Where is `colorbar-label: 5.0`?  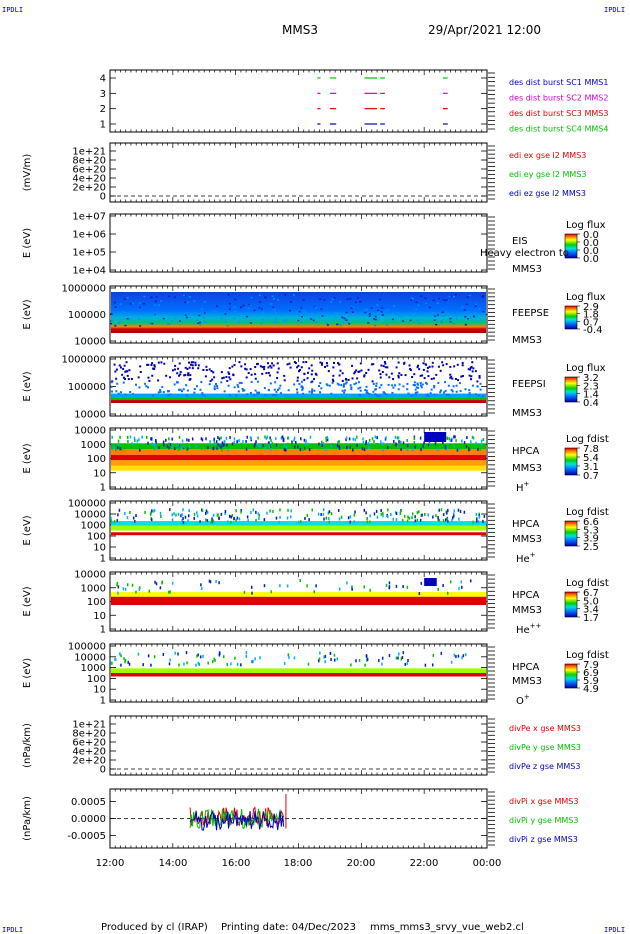
colorbar-label: 5.0 is located at coordinates (591, 601).